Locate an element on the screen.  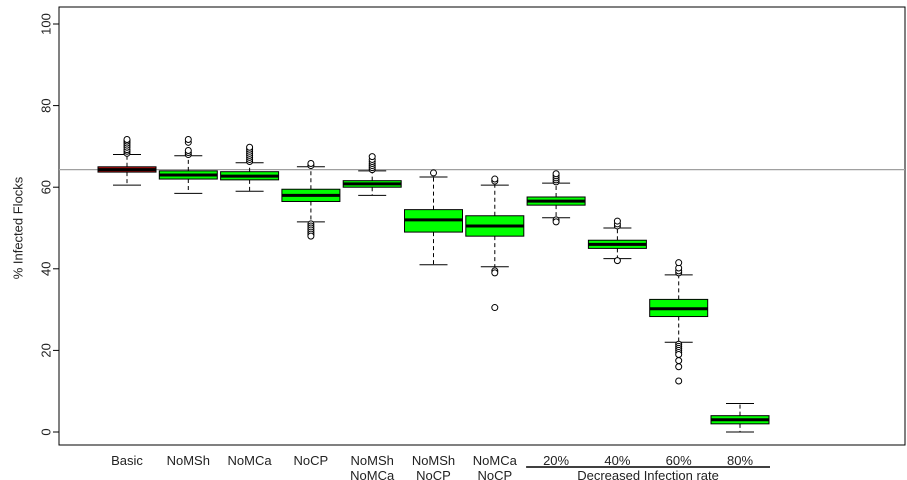
x-tick-label: 40% is located at coordinates (617, 460).